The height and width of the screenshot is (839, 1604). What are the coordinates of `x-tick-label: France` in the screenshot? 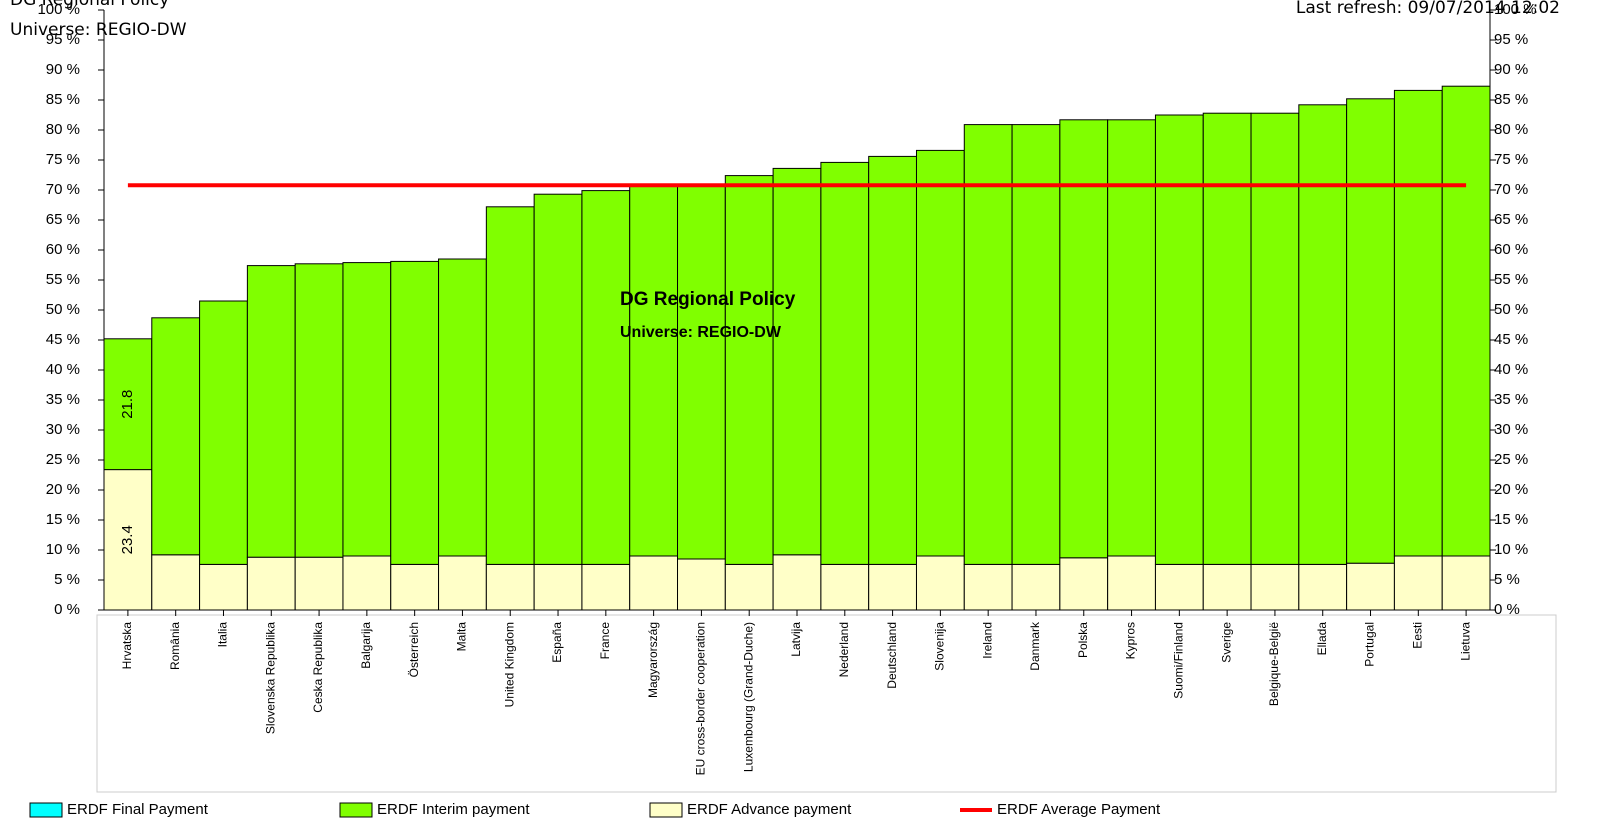 It's located at (605, 641).